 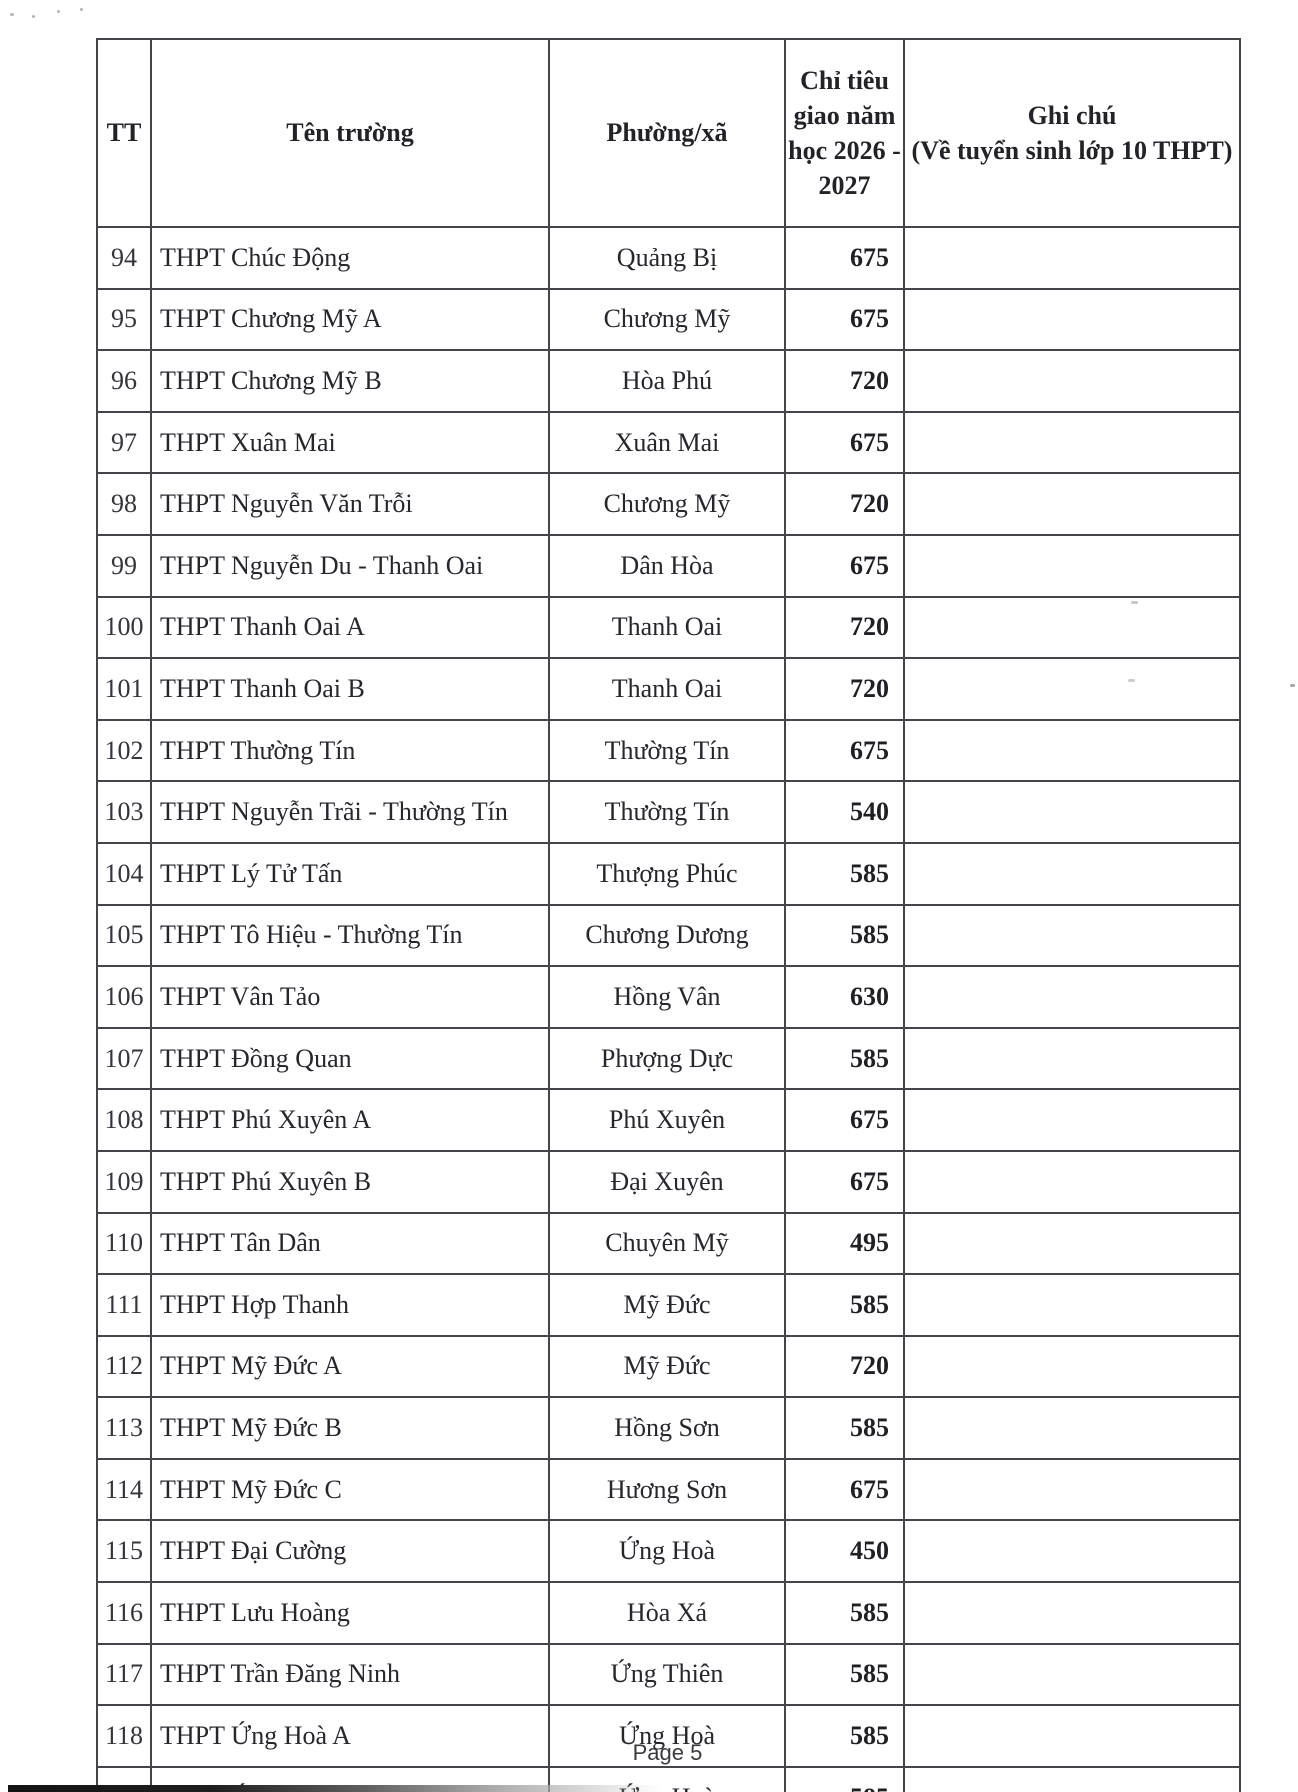 What do you see at coordinates (350, 381) in the screenshot?
I see `school-name-cell: THPT Chương Mỹ B` at bounding box center [350, 381].